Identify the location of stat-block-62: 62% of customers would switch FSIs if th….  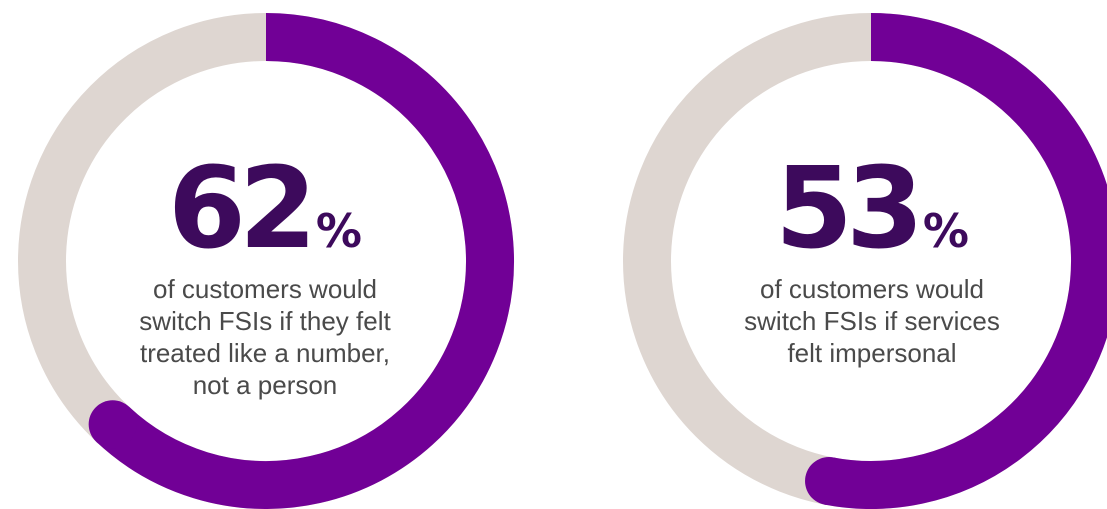
(265, 277).